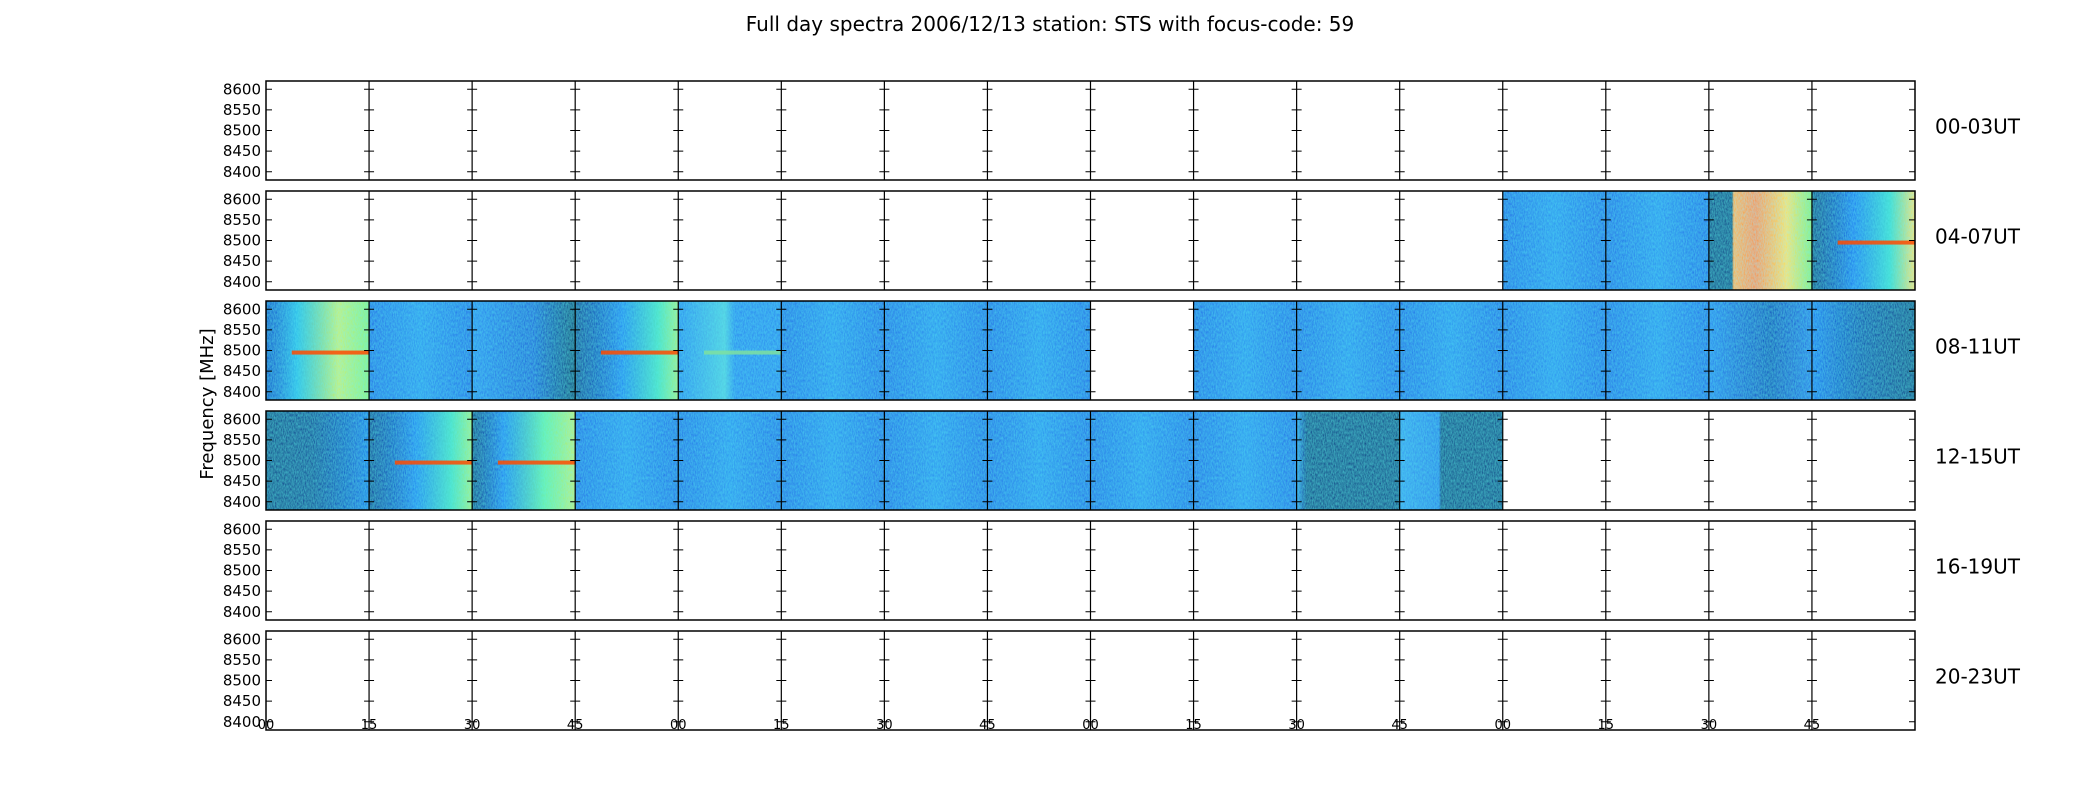 Image resolution: width=2100 pixels, height=800 pixels. I want to click on spectra-row: 8600 8550 8500 8450 8400 04-07UT, so click(1122, 240).